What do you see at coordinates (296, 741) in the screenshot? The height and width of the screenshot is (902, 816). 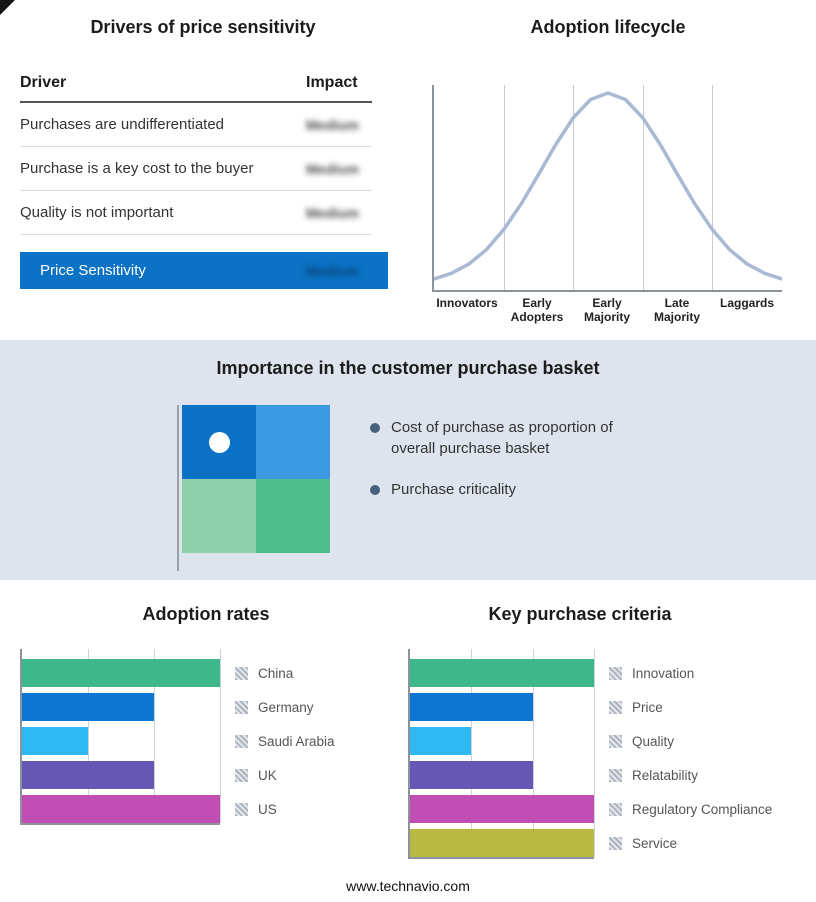 I see `legend-label: Saudi Arabia` at bounding box center [296, 741].